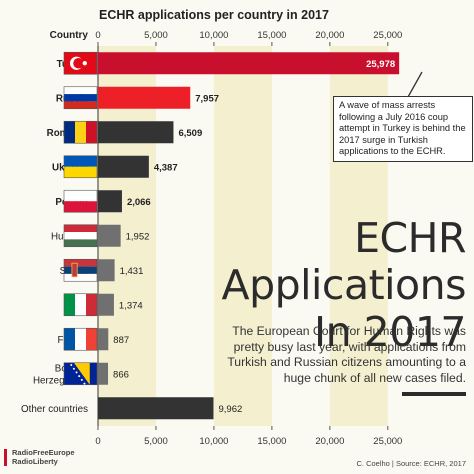 The height and width of the screenshot is (474, 474). What do you see at coordinates (344, 285) in the screenshot?
I see `headline-line-2: Applications` at bounding box center [344, 285].